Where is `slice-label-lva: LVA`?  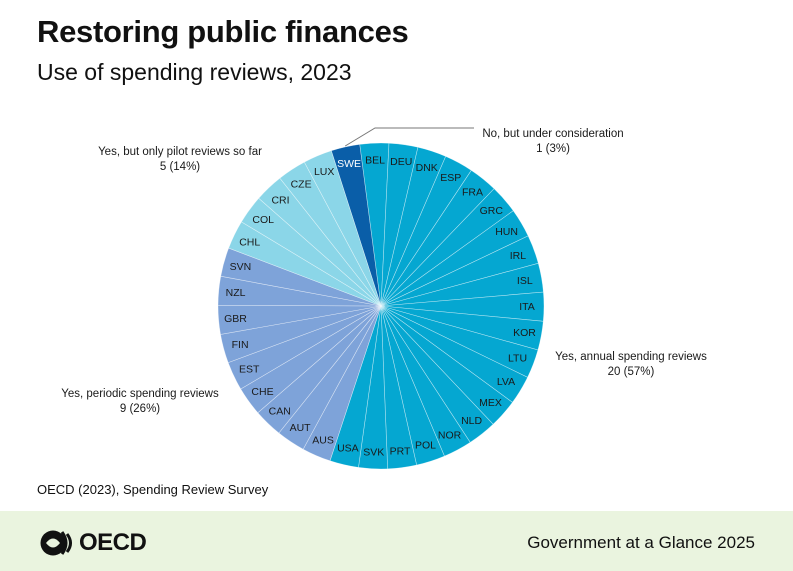
slice-label-lva: LVA is located at coordinates (506, 382).